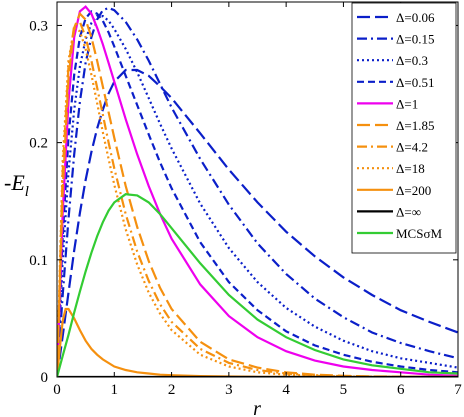 This screenshot has width=464, height=417. I want to click on legend-label-0: Δ=0.06, so click(415, 17).